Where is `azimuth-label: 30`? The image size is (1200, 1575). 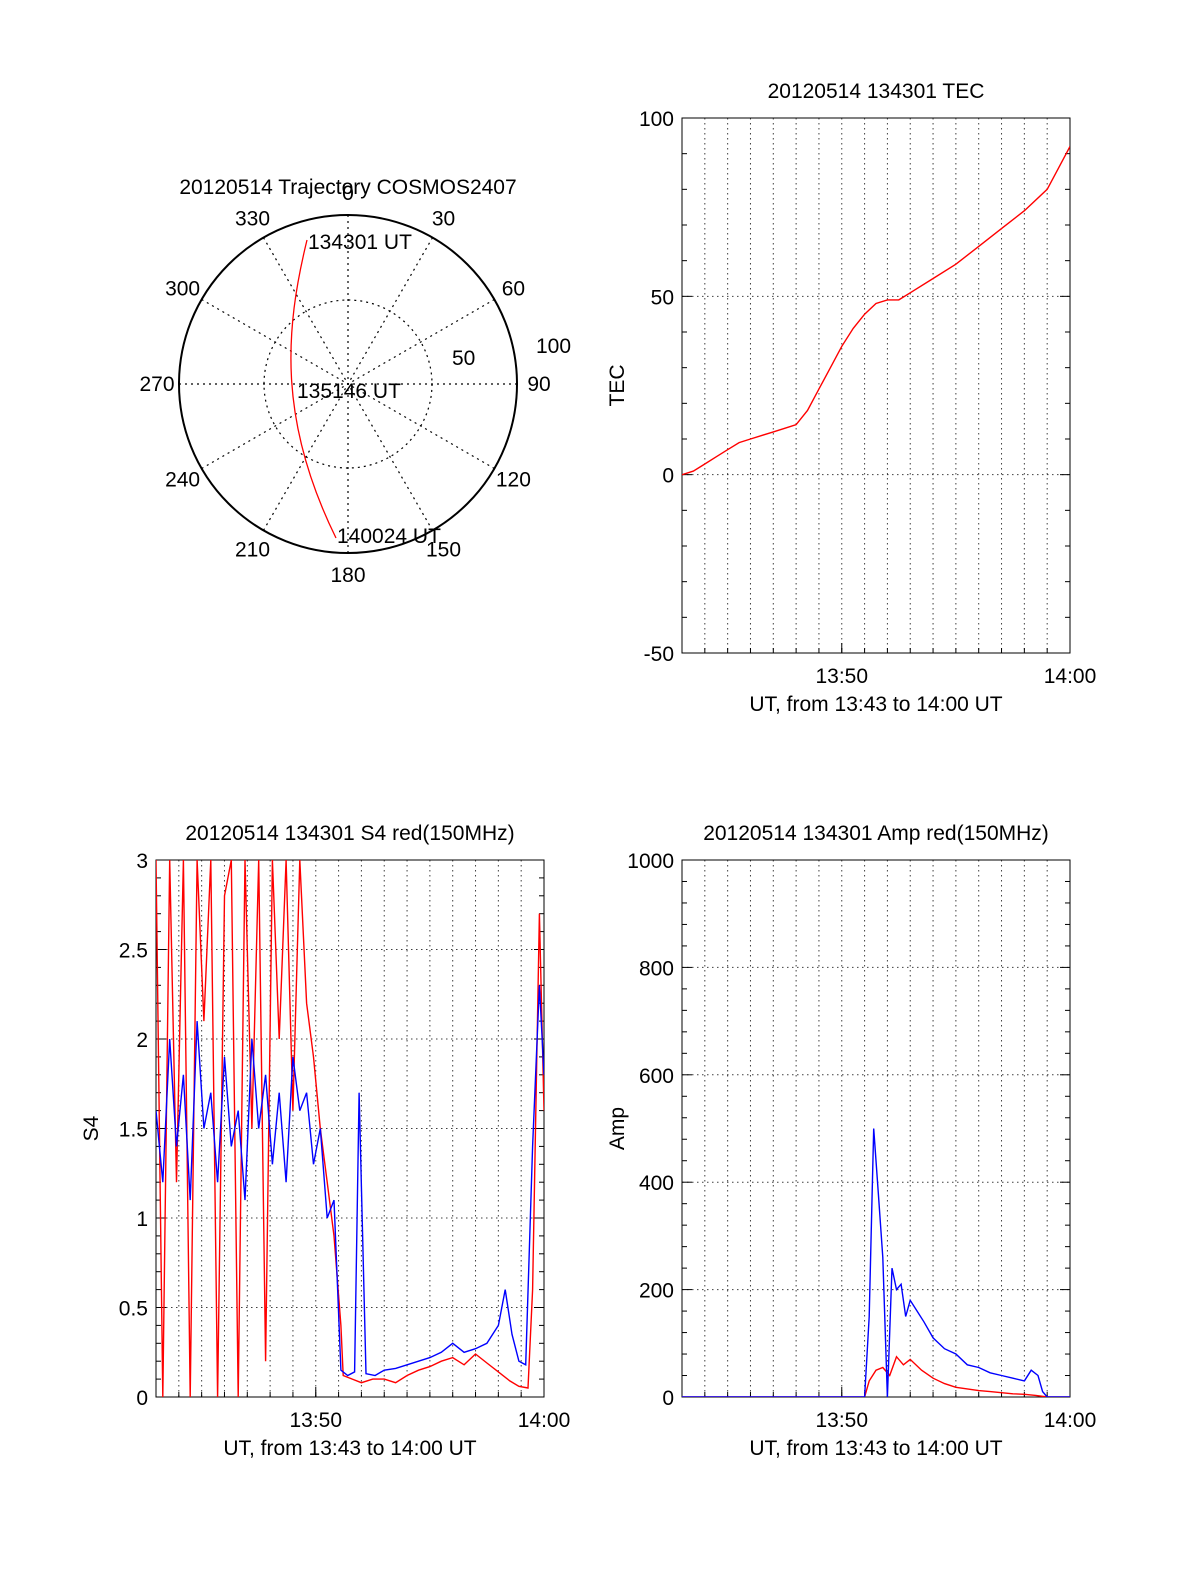 azimuth-label: 30 is located at coordinates (443, 219).